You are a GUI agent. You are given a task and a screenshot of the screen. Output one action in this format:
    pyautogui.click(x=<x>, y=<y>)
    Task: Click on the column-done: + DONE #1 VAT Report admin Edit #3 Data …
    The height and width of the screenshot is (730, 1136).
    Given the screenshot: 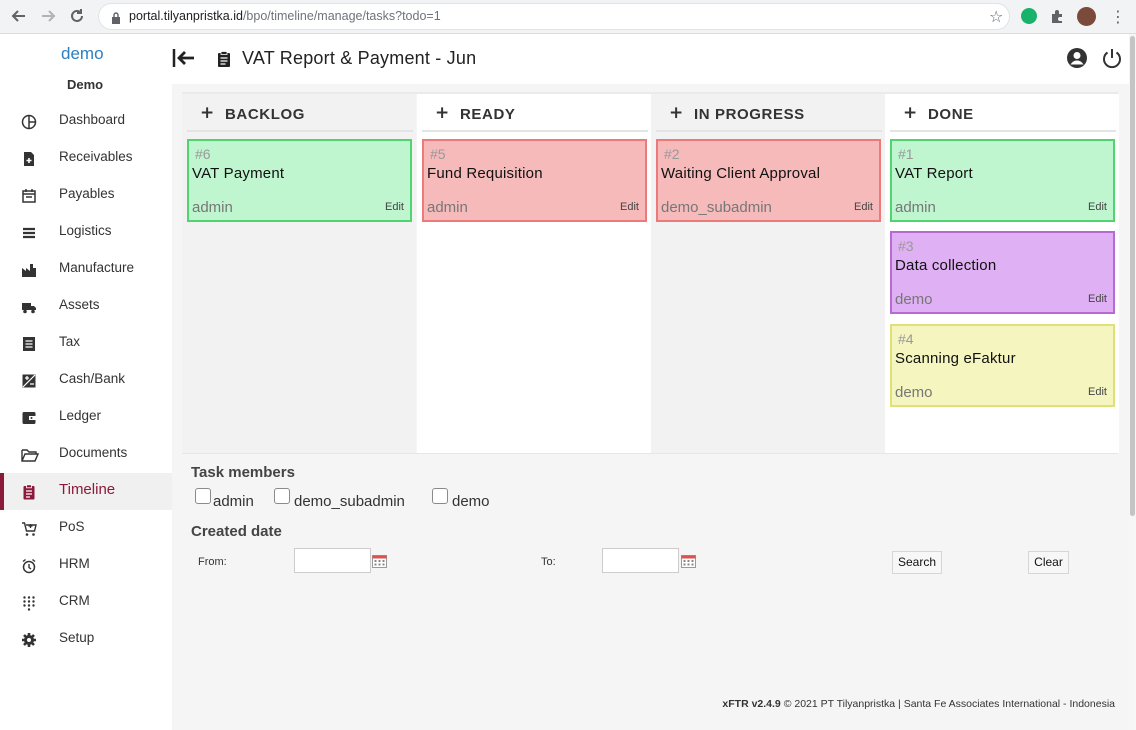 What is the action you would take?
    pyautogui.click(x=1002, y=273)
    